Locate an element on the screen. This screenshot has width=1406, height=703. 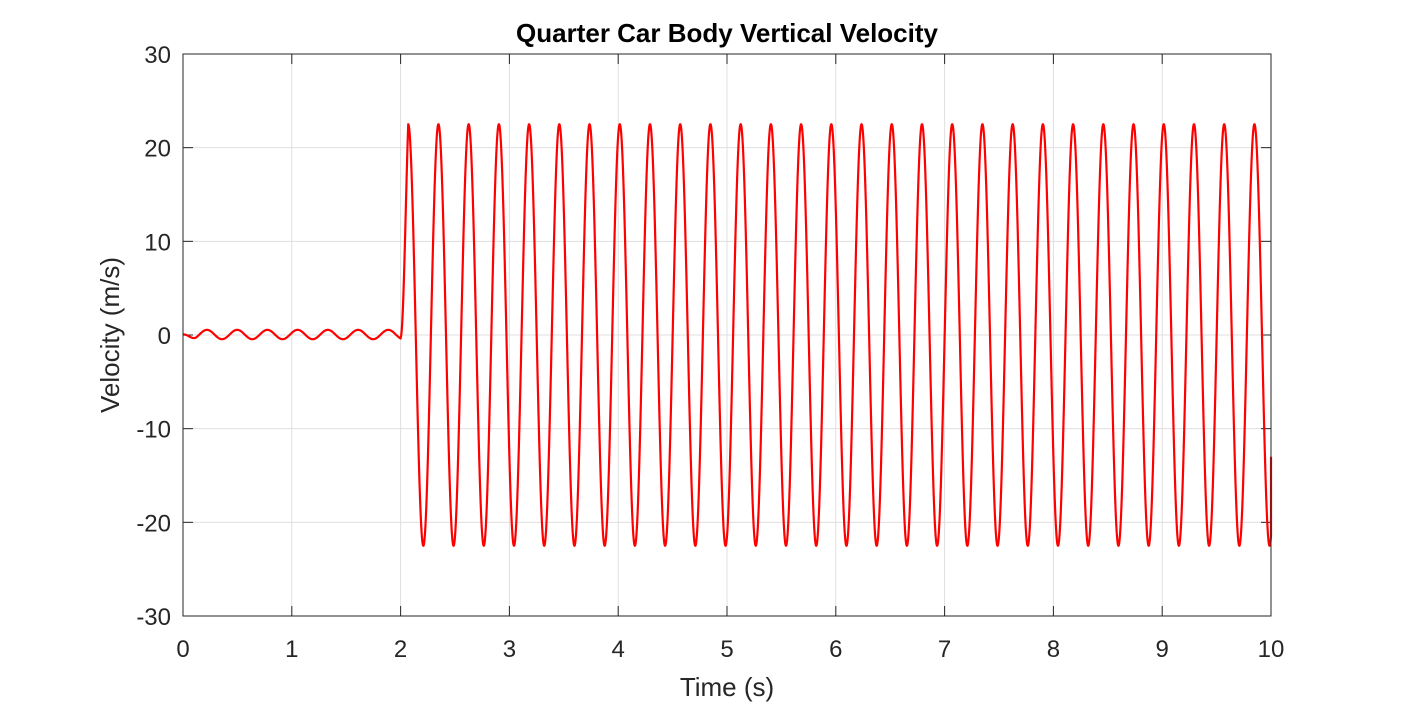
x-tick-label: 9 is located at coordinates (1162, 649).